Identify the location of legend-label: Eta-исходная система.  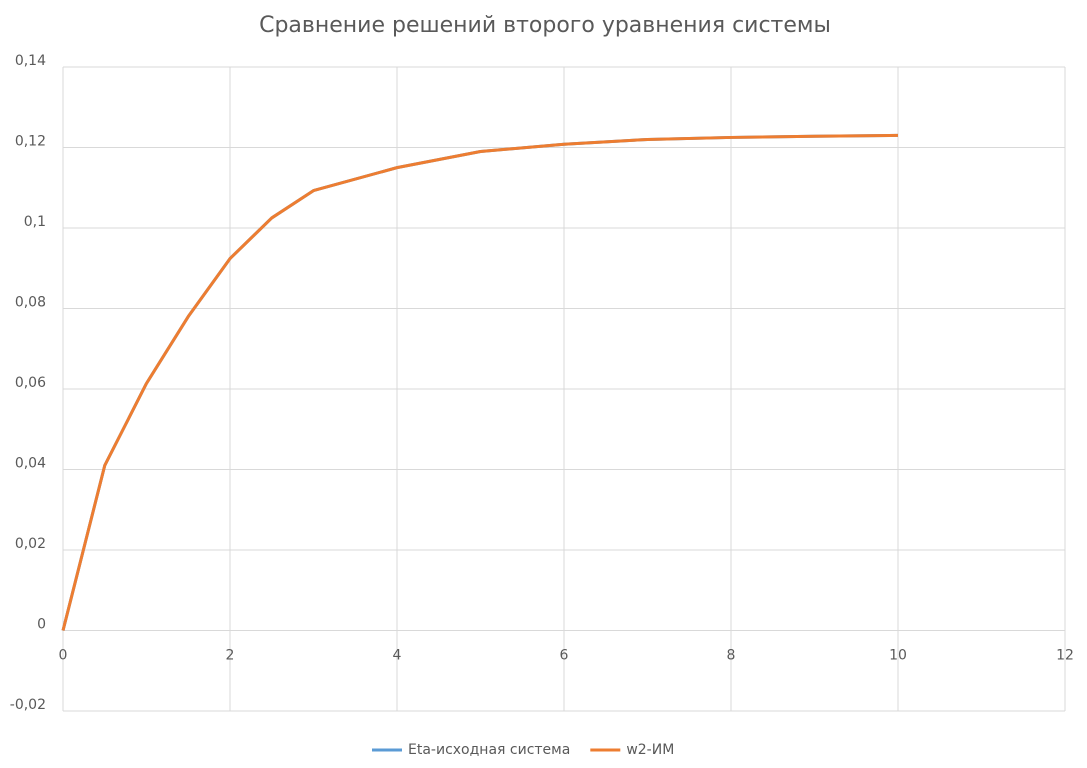
(489, 750).